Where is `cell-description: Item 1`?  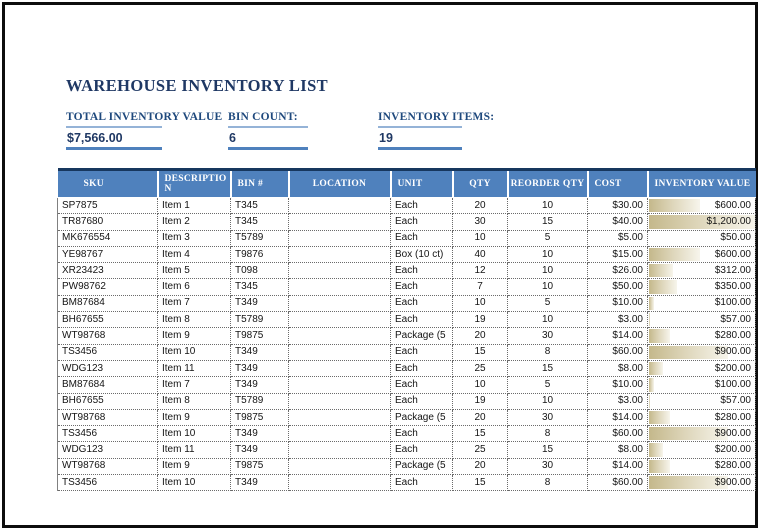 cell-description: Item 1 is located at coordinates (194, 205).